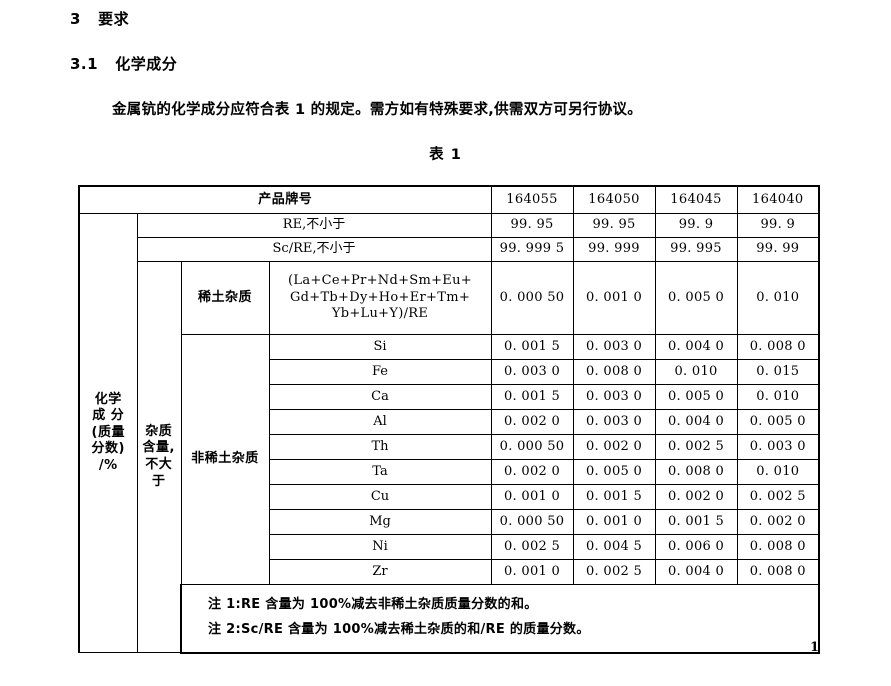 The image size is (891, 686). Describe the element at coordinates (380, 497) in the screenshot. I see `element-name: Cu` at that location.